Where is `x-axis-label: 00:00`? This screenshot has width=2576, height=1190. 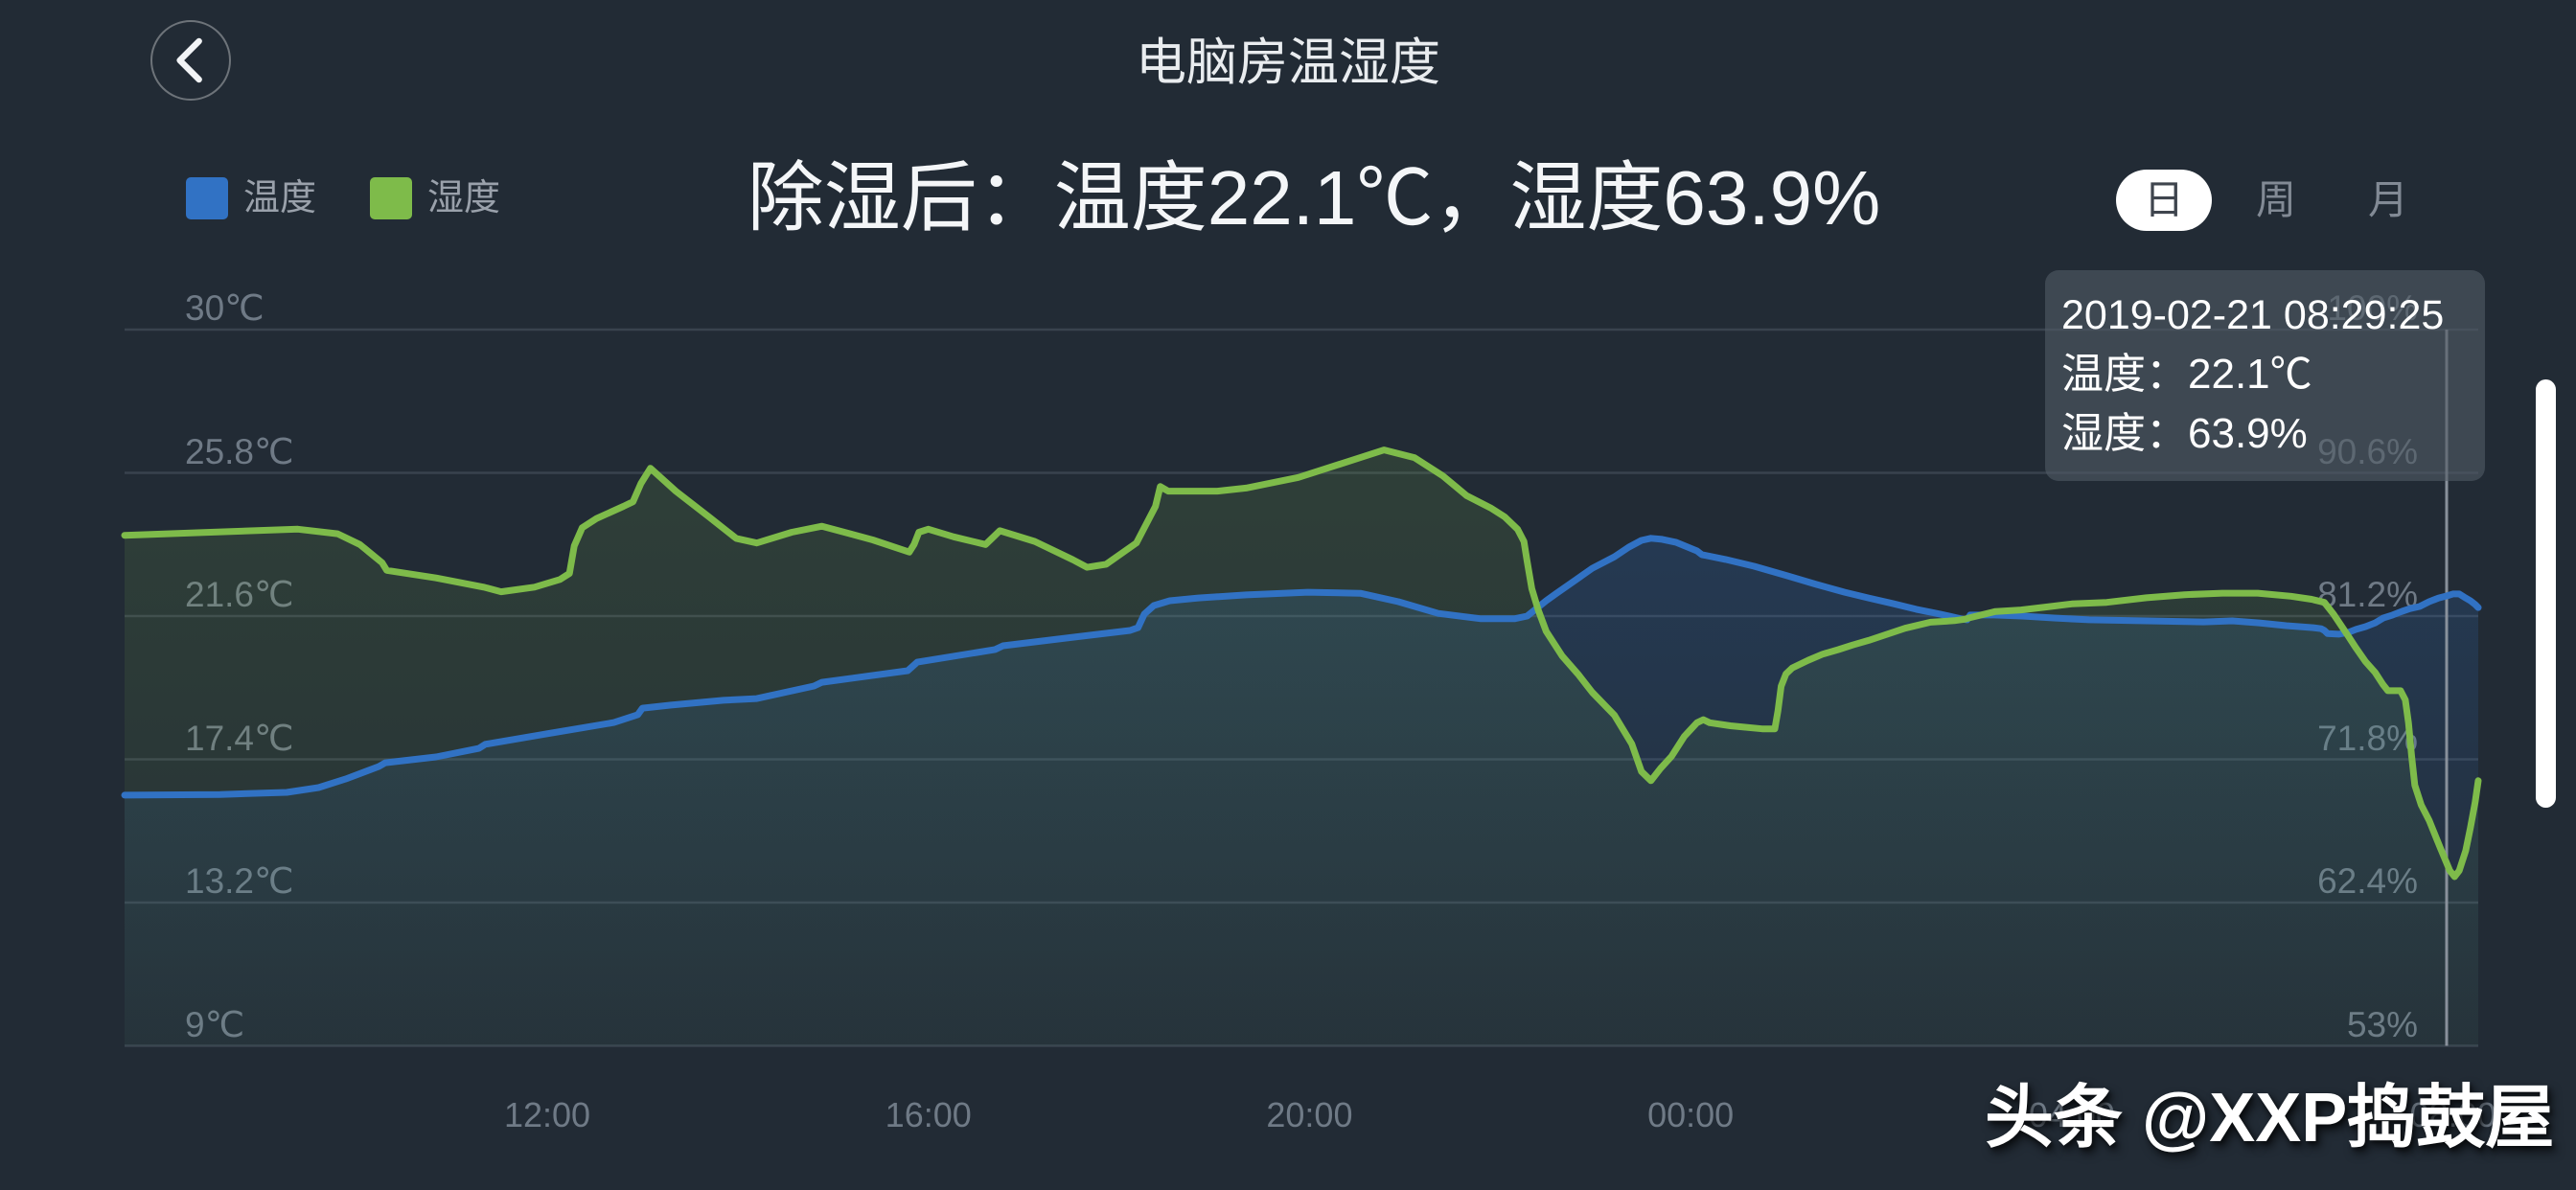
x-axis-label: 00:00 is located at coordinates (1691, 1114).